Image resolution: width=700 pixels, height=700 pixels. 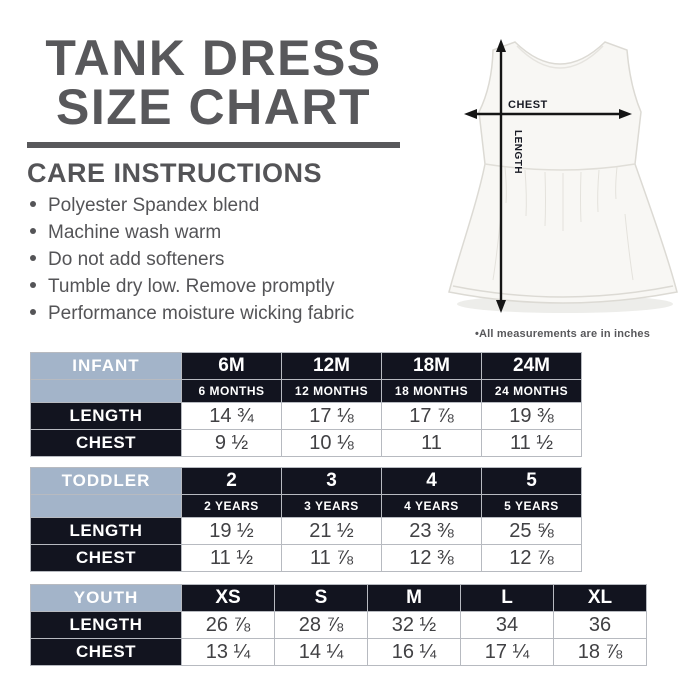 What do you see at coordinates (192, 286) in the screenshot?
I see `care-item: Tumble dry low. Remove promptly` at bounding box center [192, 286].